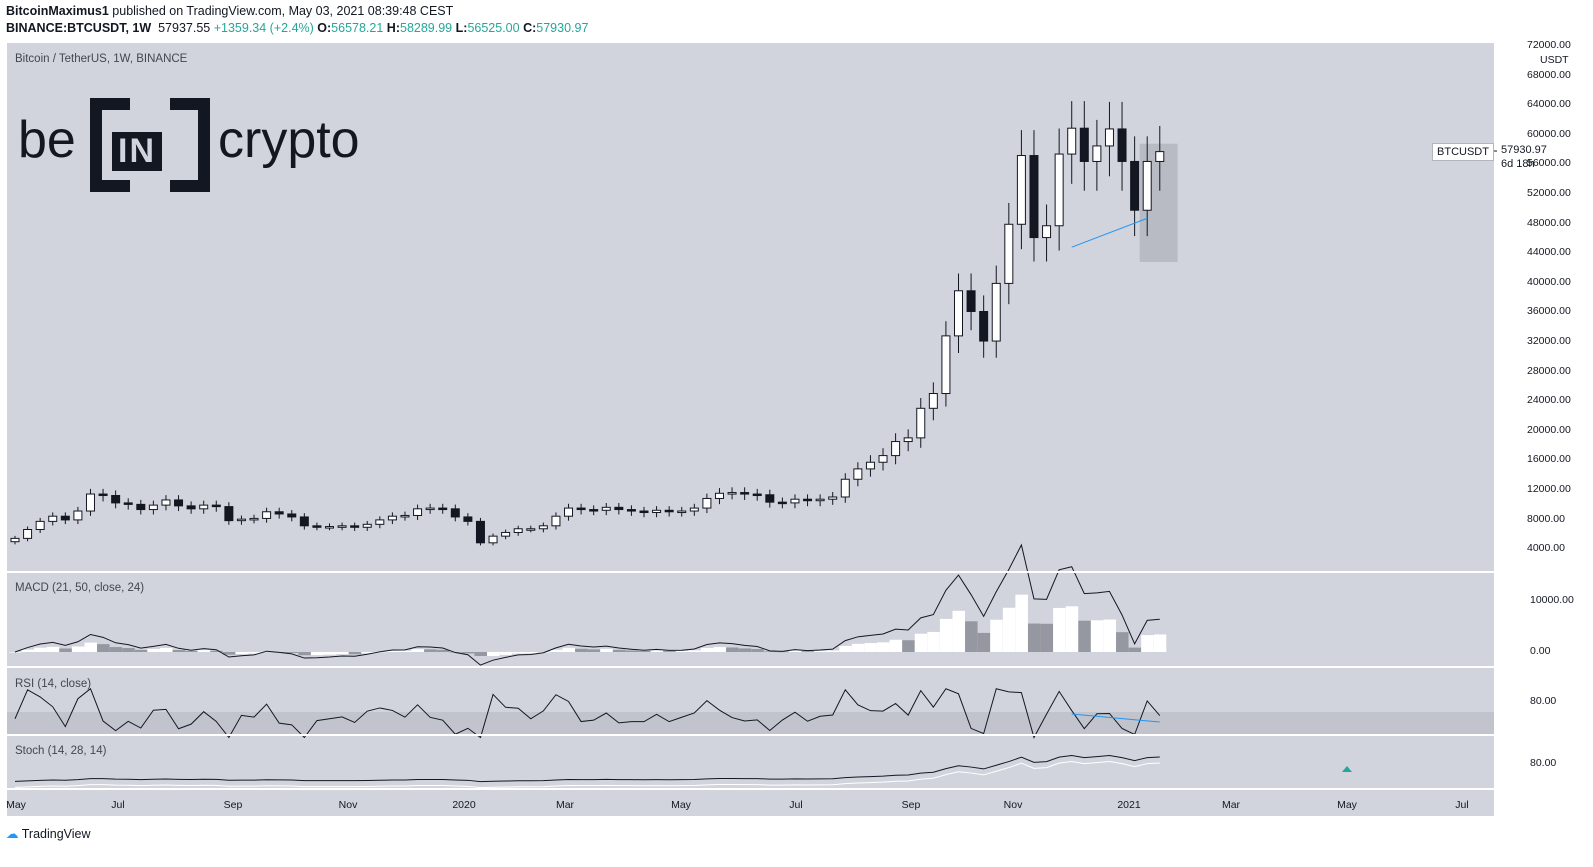 This screenshot has height=867, width=1593. I want to click on indicator-tick-label: 10000.00, so click(1552, 600).